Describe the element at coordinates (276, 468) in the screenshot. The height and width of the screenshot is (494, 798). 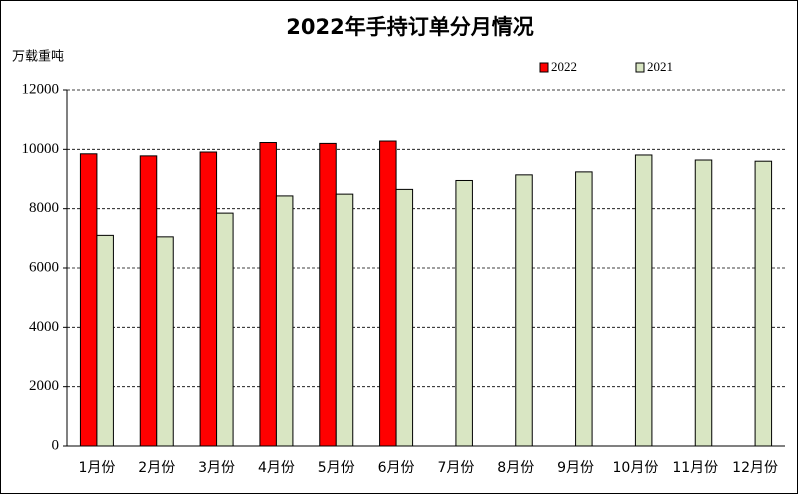
I see `x-tick-label: 4月份` at that location.